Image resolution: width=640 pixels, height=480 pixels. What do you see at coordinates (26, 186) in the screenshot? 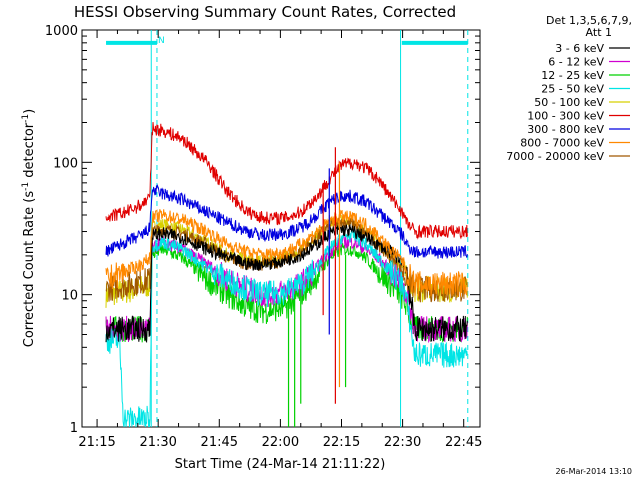
I see `y-axis-label-sup-1: -1` at bounding box center [26, 186].